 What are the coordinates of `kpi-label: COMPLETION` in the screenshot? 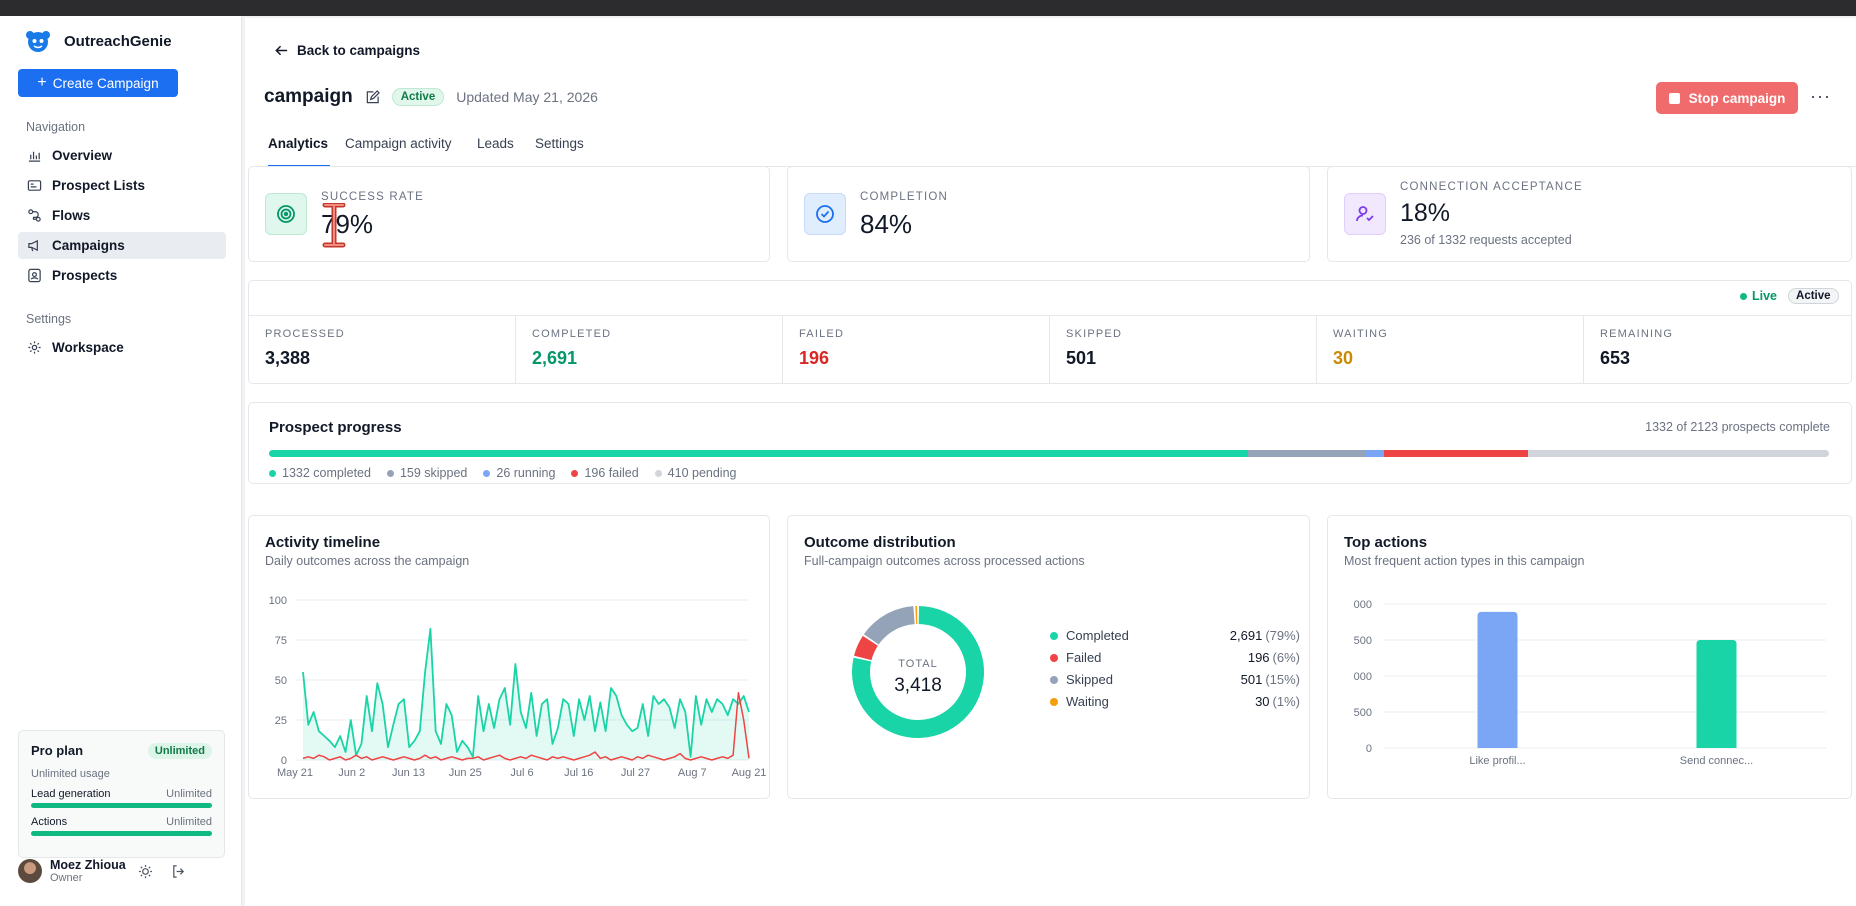 It's located at (904, 197).